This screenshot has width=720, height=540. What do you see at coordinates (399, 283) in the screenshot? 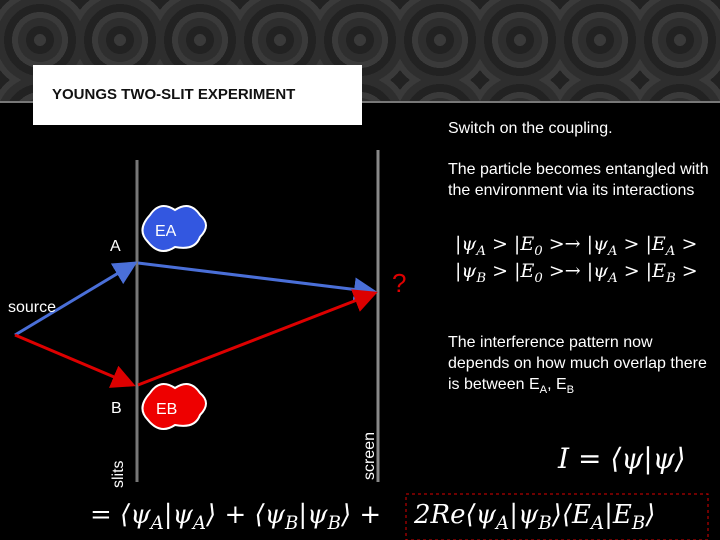
I see `question-mark: ?` at bounding box center [399, 283].